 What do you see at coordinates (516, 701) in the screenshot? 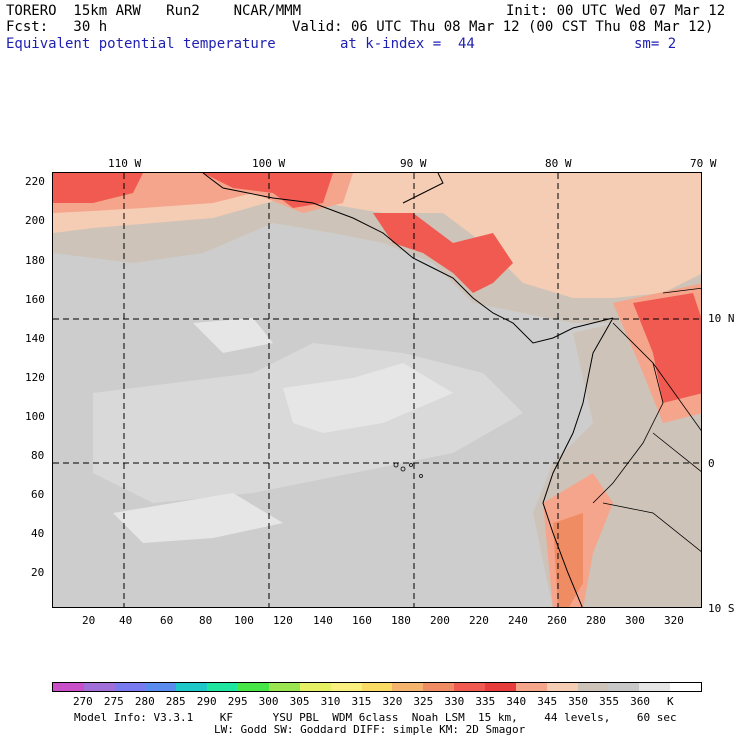
I see `colorbar-label-340: 340` at bounding box center [516, 701].